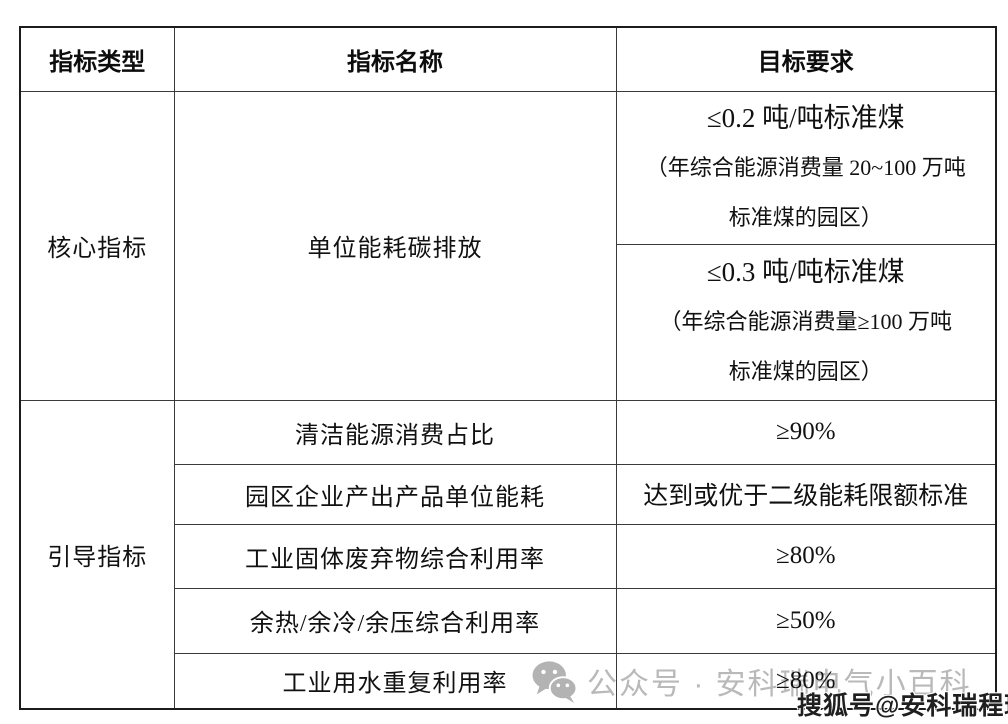  I want to click on table-header-row: 指标类型 指标名称 目标要求, so click(508, 59).